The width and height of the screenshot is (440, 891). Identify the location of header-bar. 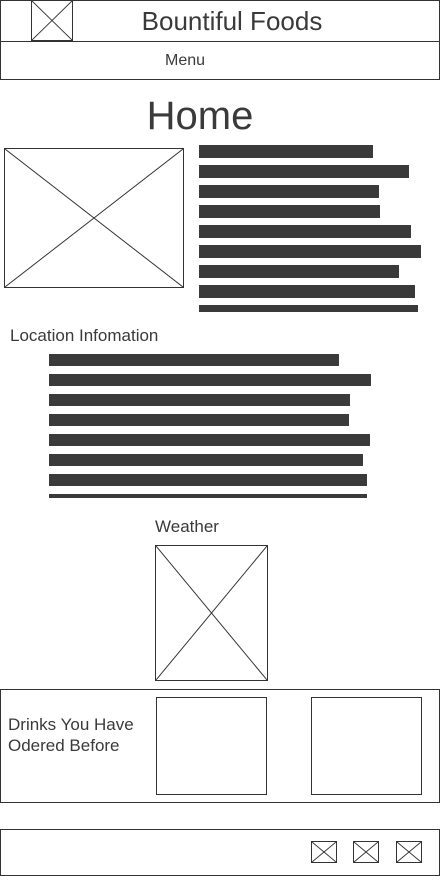
(220, 21).